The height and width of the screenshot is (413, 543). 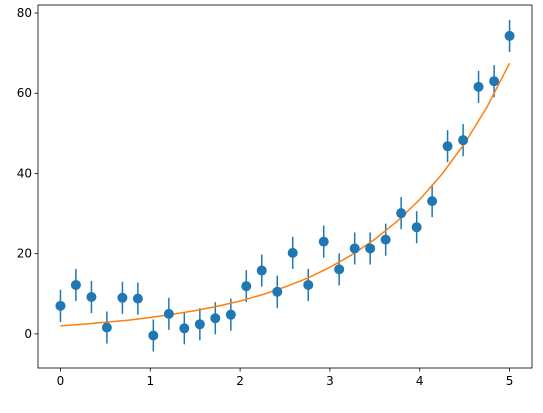 What do you see at coordinates (24, 173) in the screenshot?
I see `y-tick-label: 40` at bounding box center [24, 173].